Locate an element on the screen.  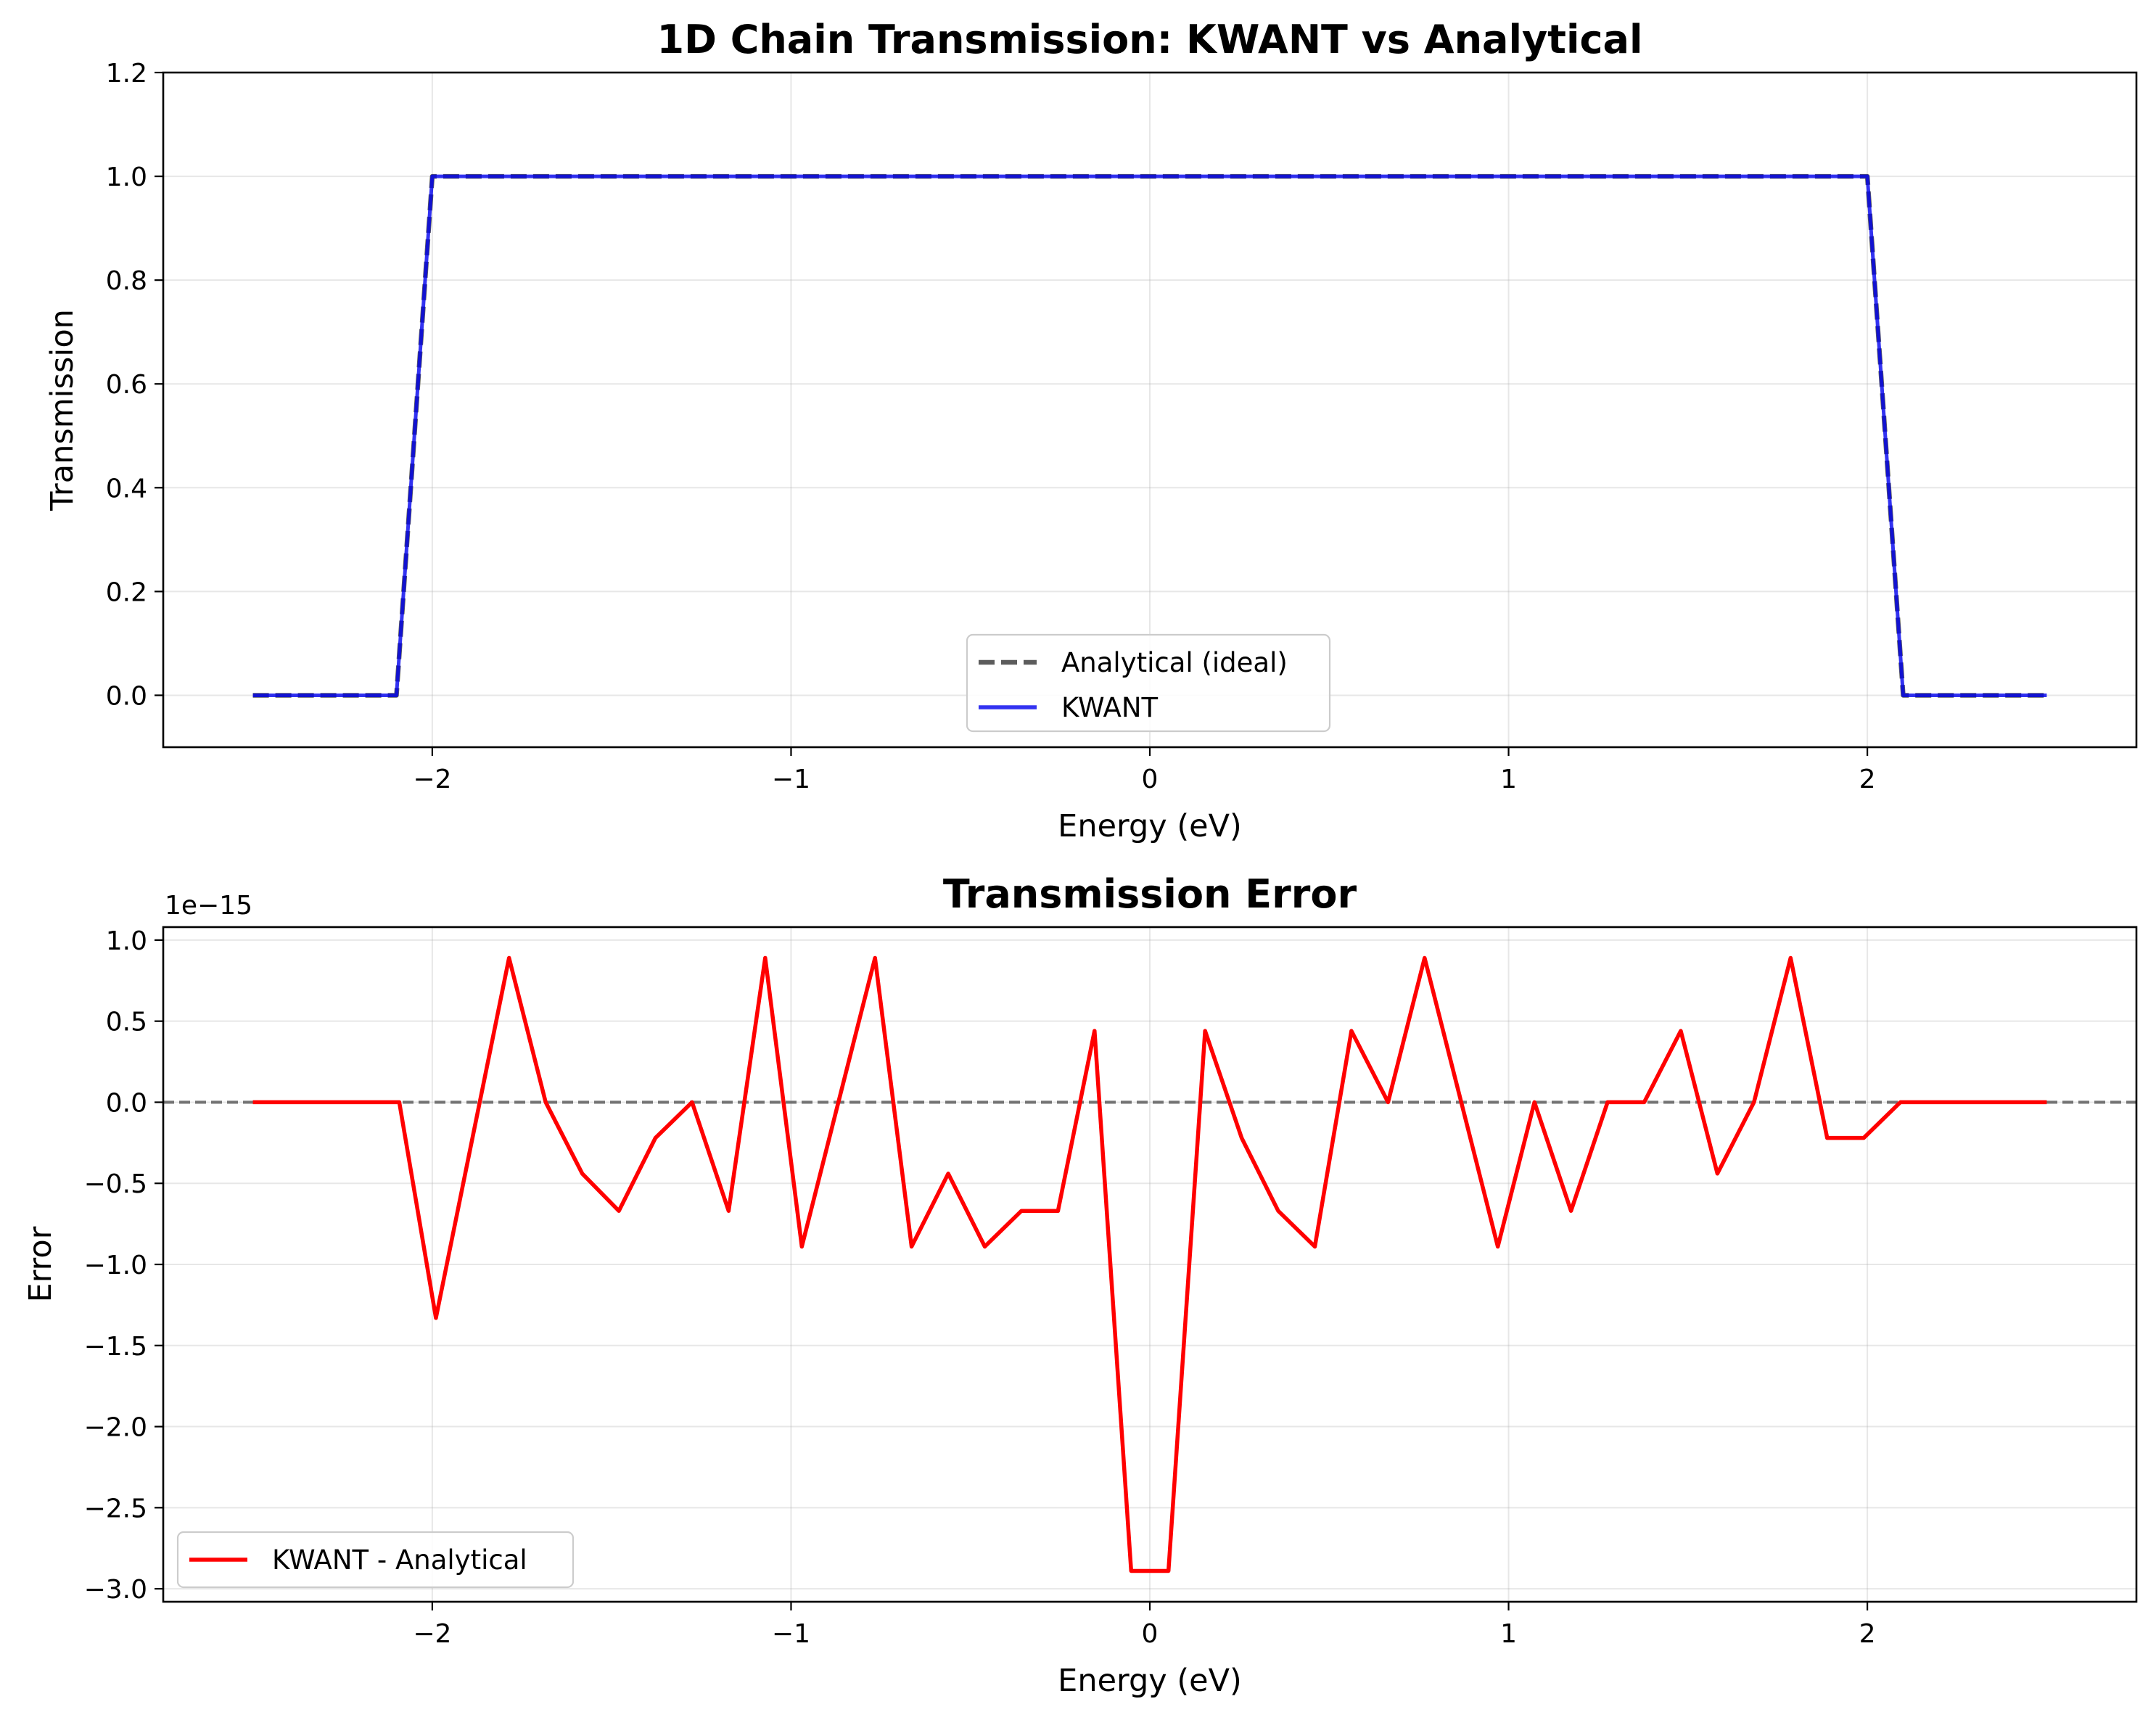
legend: KWANT - Analytical is located at coordinates (375, 1560).